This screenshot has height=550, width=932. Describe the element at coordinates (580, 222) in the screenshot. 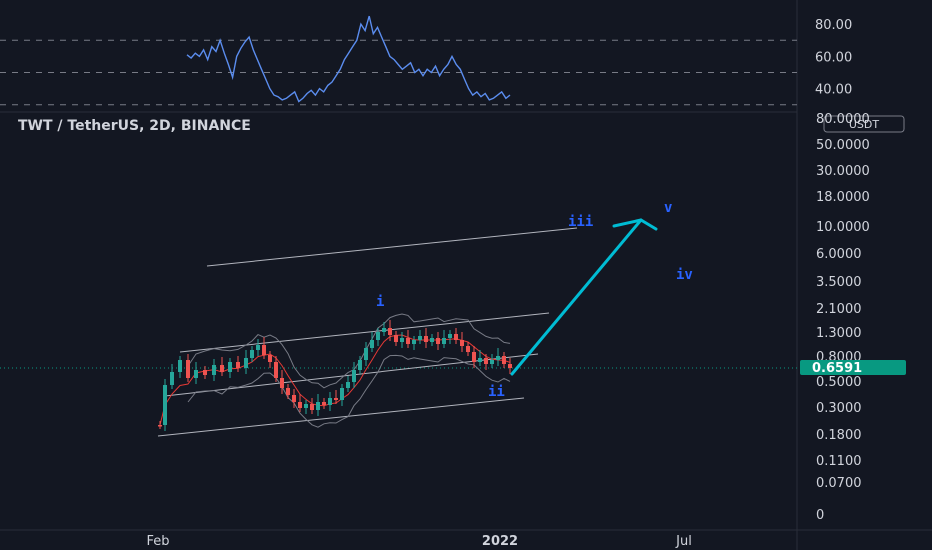

I see `wave-label-iii: iii` at that location.